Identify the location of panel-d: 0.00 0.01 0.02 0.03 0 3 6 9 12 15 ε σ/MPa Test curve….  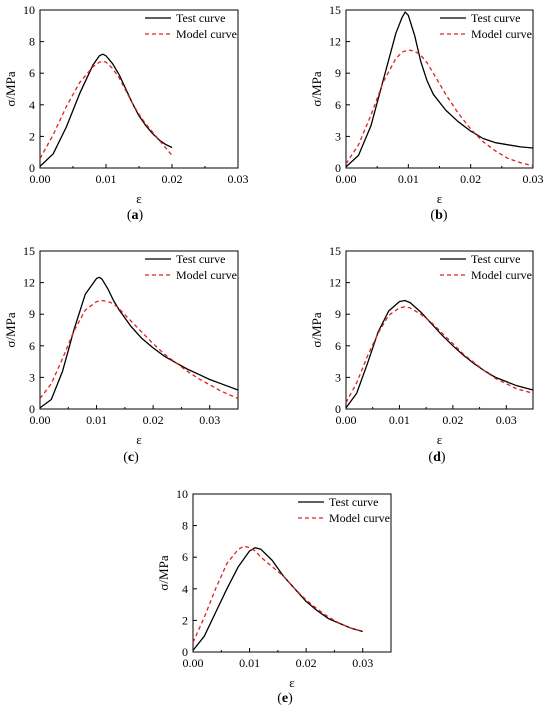
(421, 354).